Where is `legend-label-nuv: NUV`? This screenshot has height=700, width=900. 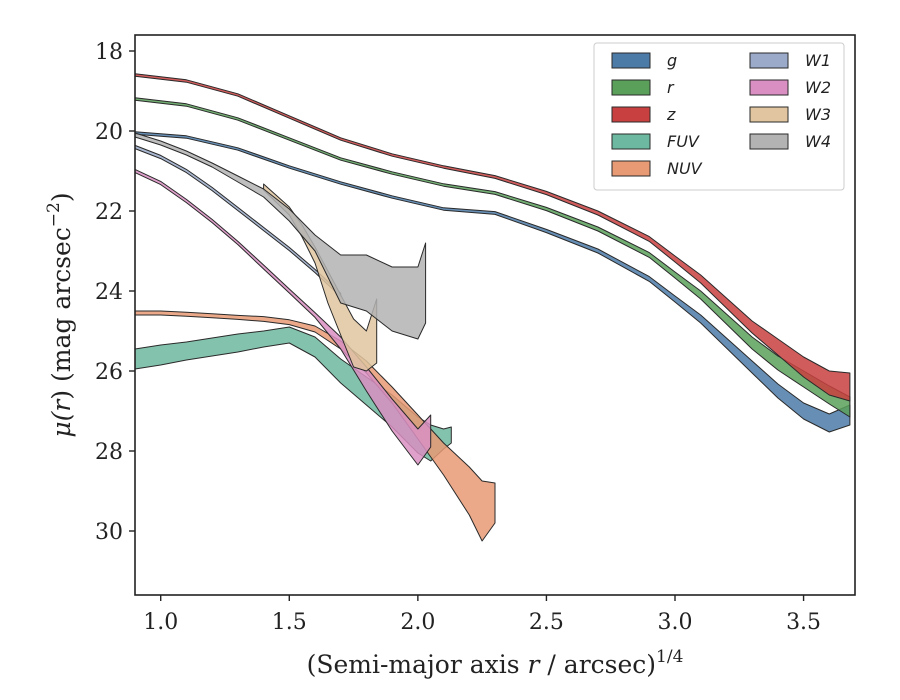 legend-label-nuv: NUV is located at coordinates (685, 168).